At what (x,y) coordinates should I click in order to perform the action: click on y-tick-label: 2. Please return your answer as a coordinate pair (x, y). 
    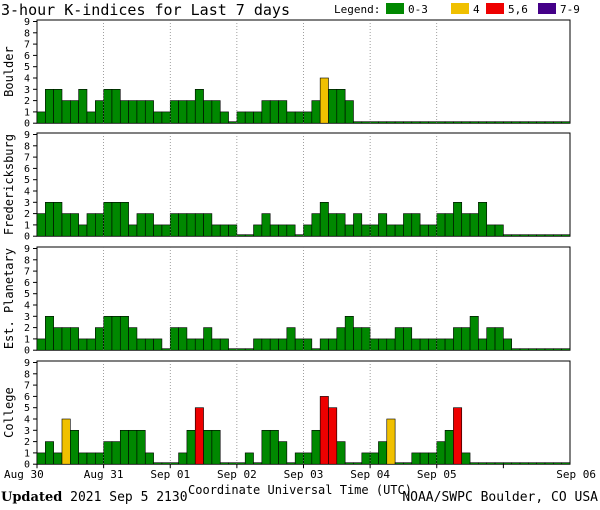
    Looking at the image, I should click on (27, 442).